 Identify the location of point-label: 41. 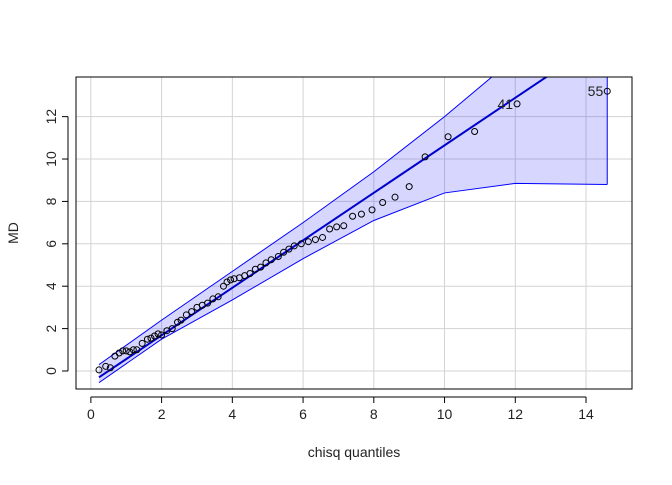
(505, 104).